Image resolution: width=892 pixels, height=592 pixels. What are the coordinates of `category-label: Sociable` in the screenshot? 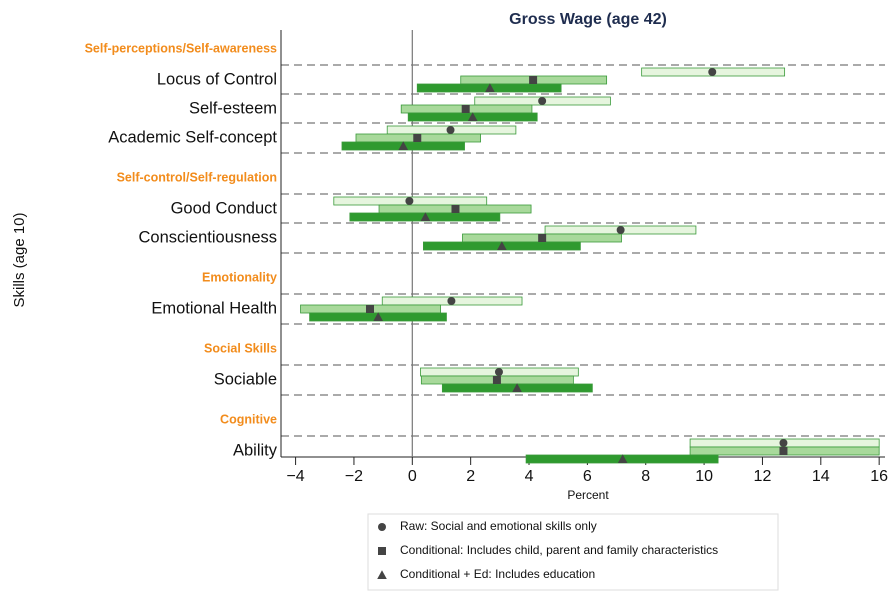 It's located at (245, 379).